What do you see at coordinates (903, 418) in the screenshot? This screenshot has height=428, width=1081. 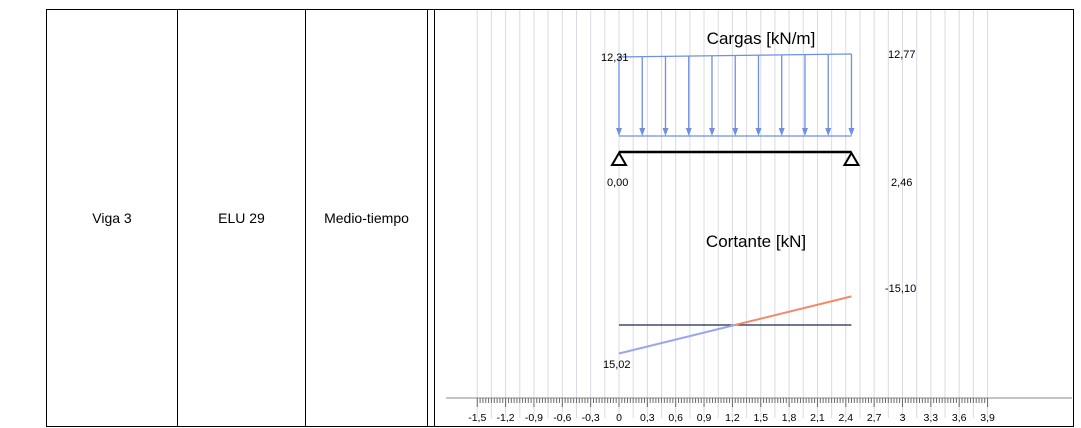 I see `axis-tick-label: 3` at bounding box center [903, 418].